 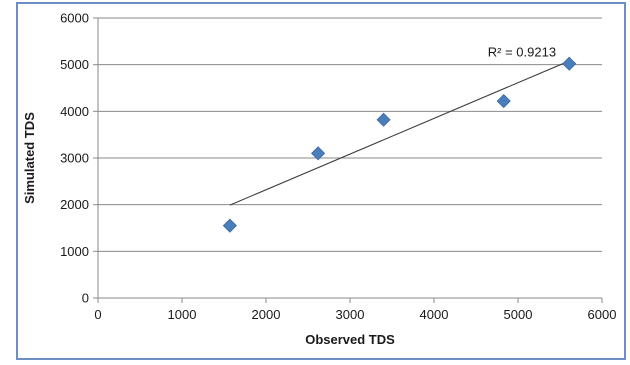 I want to click on x-tick-label: 2000, so click(x=266, y=314).